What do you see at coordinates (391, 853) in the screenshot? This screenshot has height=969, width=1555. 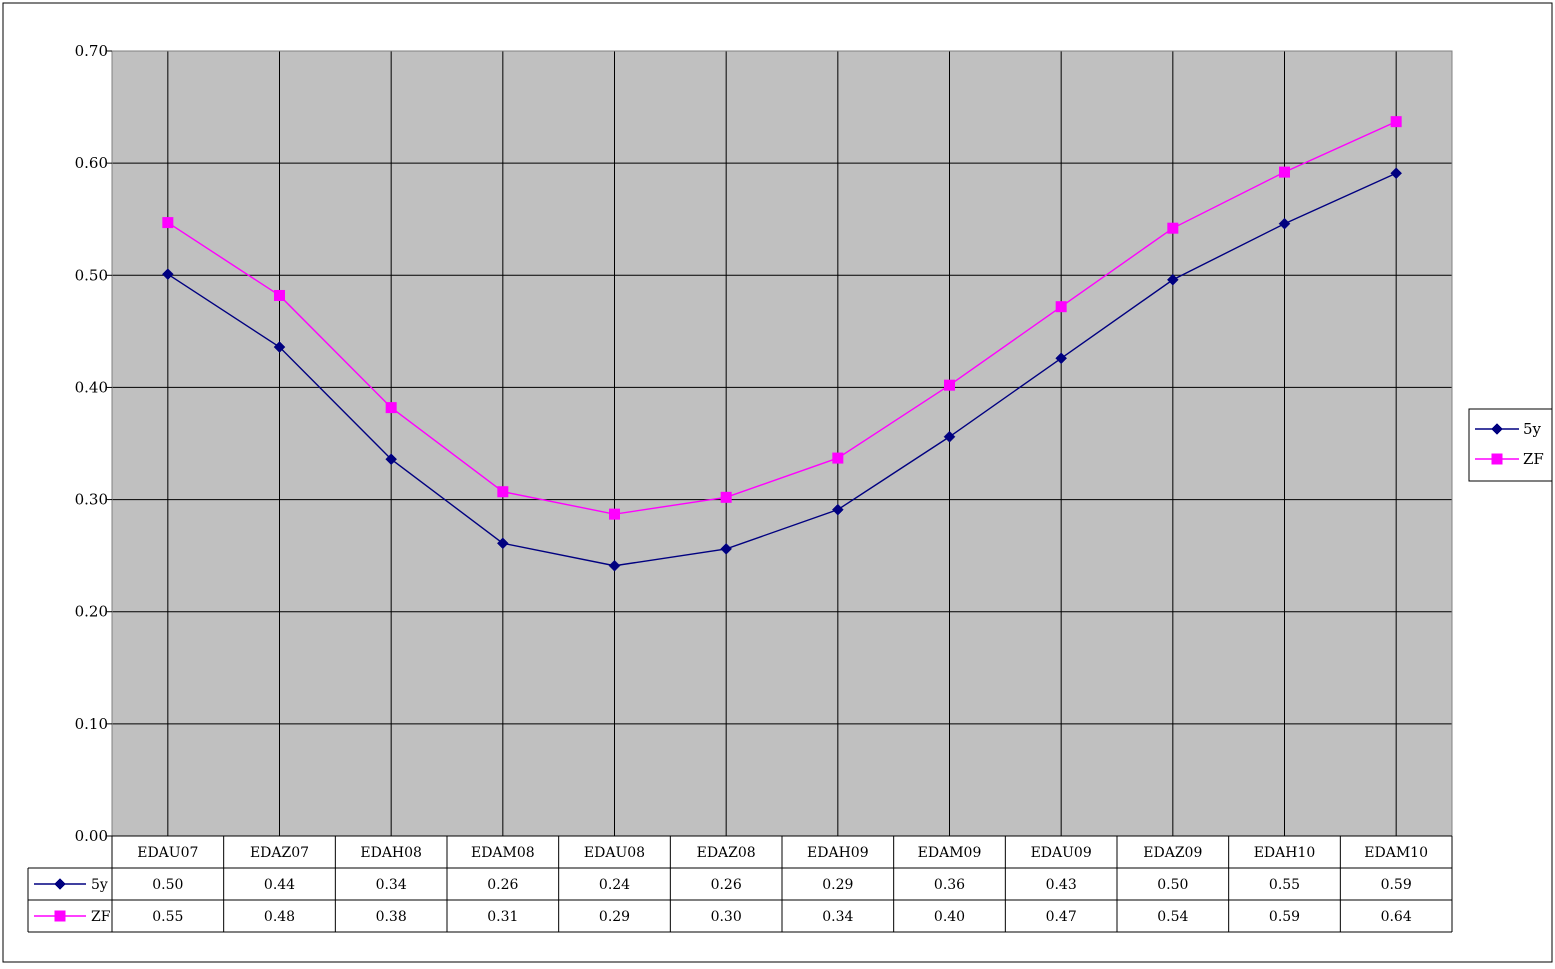 I see `x-tick-label: EDAH08` at bounding box center [391, 853].